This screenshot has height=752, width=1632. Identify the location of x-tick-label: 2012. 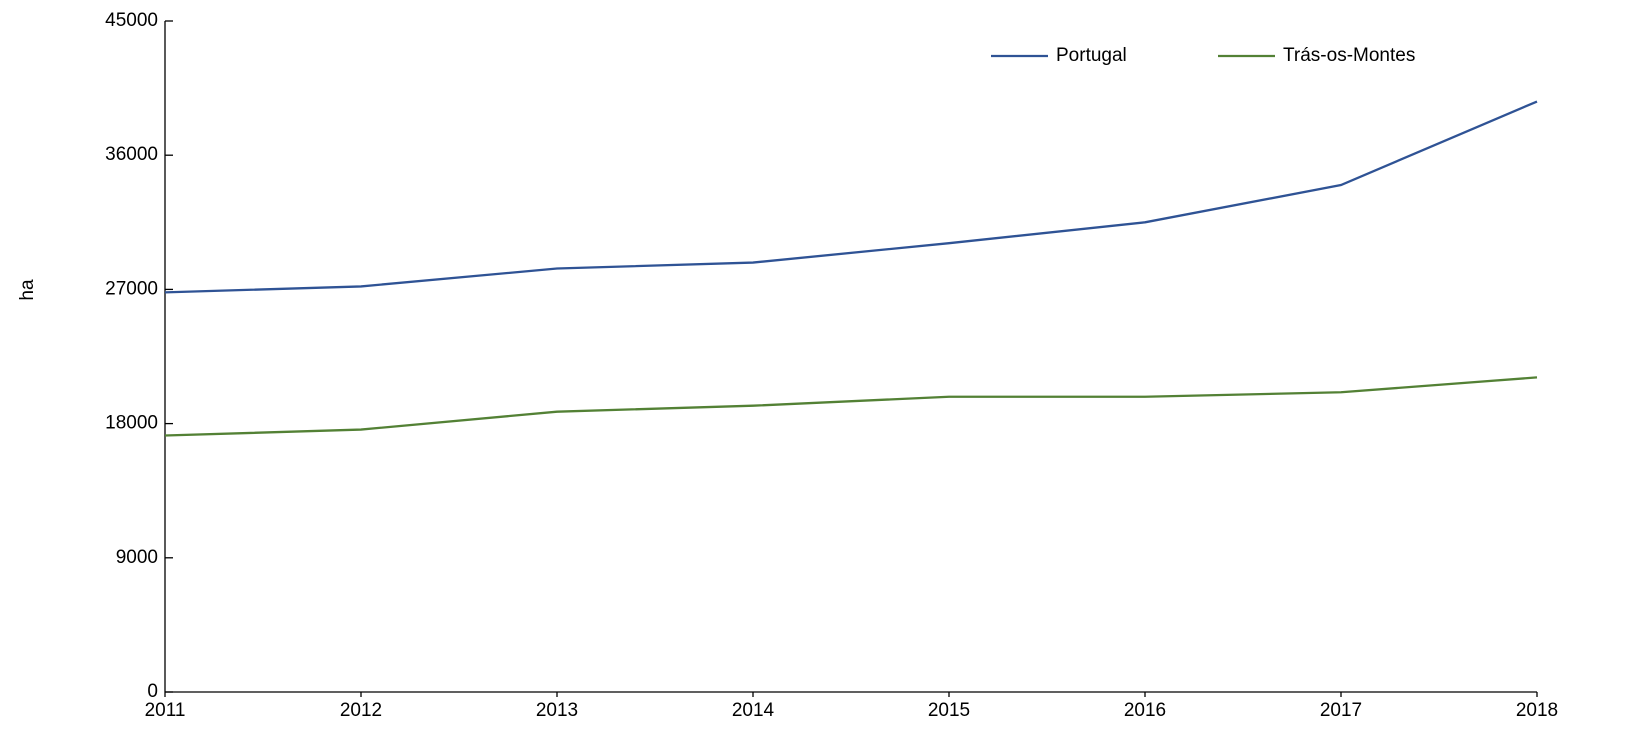
(361, 710).